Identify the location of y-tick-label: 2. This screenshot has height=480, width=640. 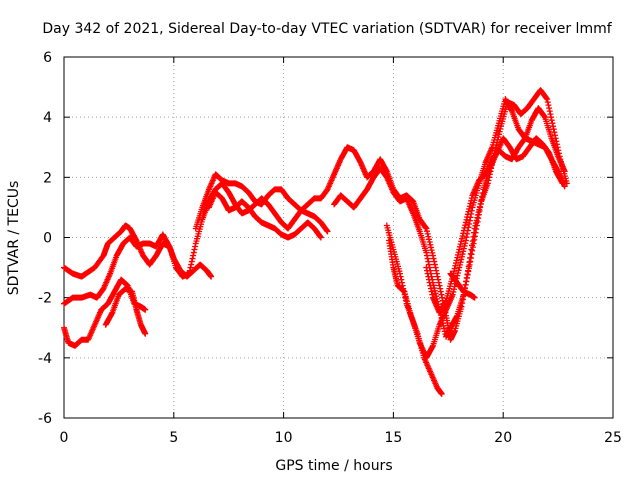
(47, 178).